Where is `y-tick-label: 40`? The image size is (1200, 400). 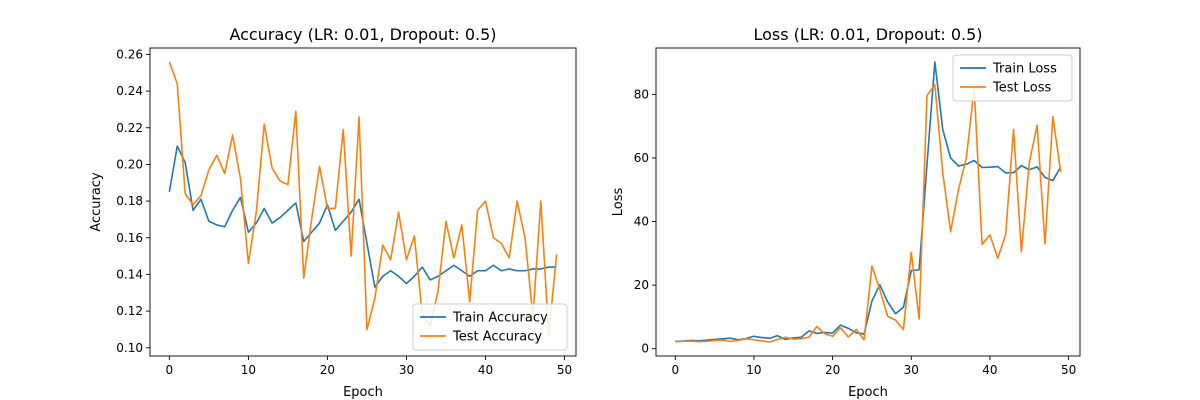 y-tick-label: 40 is located at coordinates (641, 222).